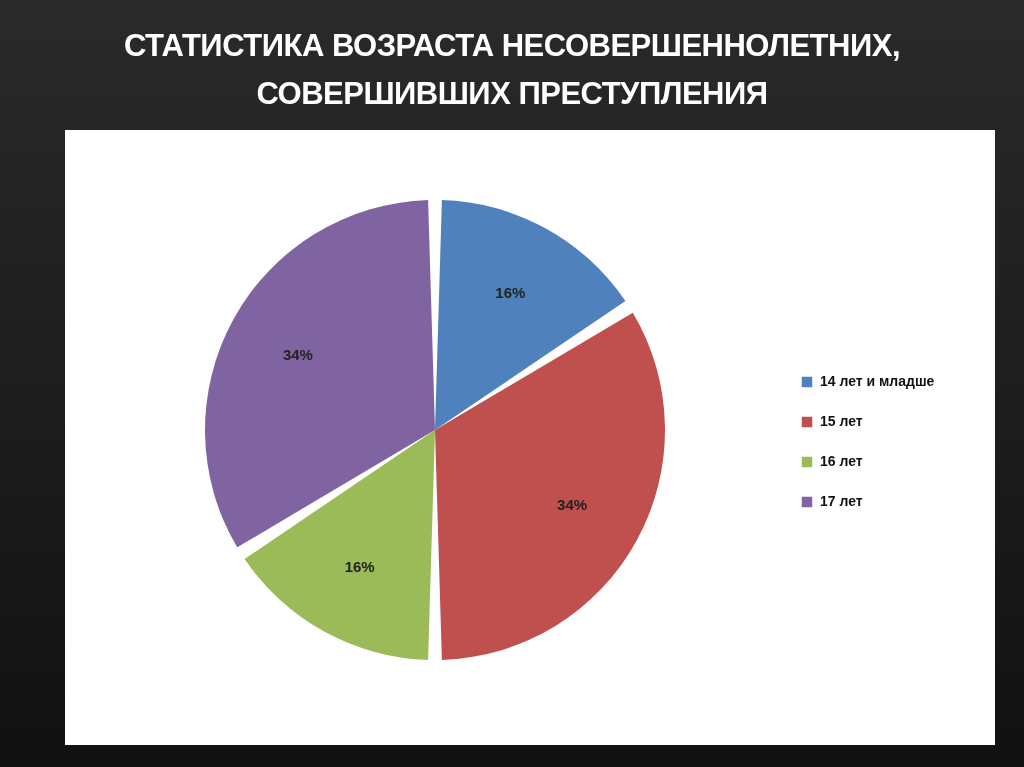 This screenshot has height=767, width=1024. Describe the element at coordinates (841, 501) in the screenshot. I see `legend-label: 17 лет` at that location.